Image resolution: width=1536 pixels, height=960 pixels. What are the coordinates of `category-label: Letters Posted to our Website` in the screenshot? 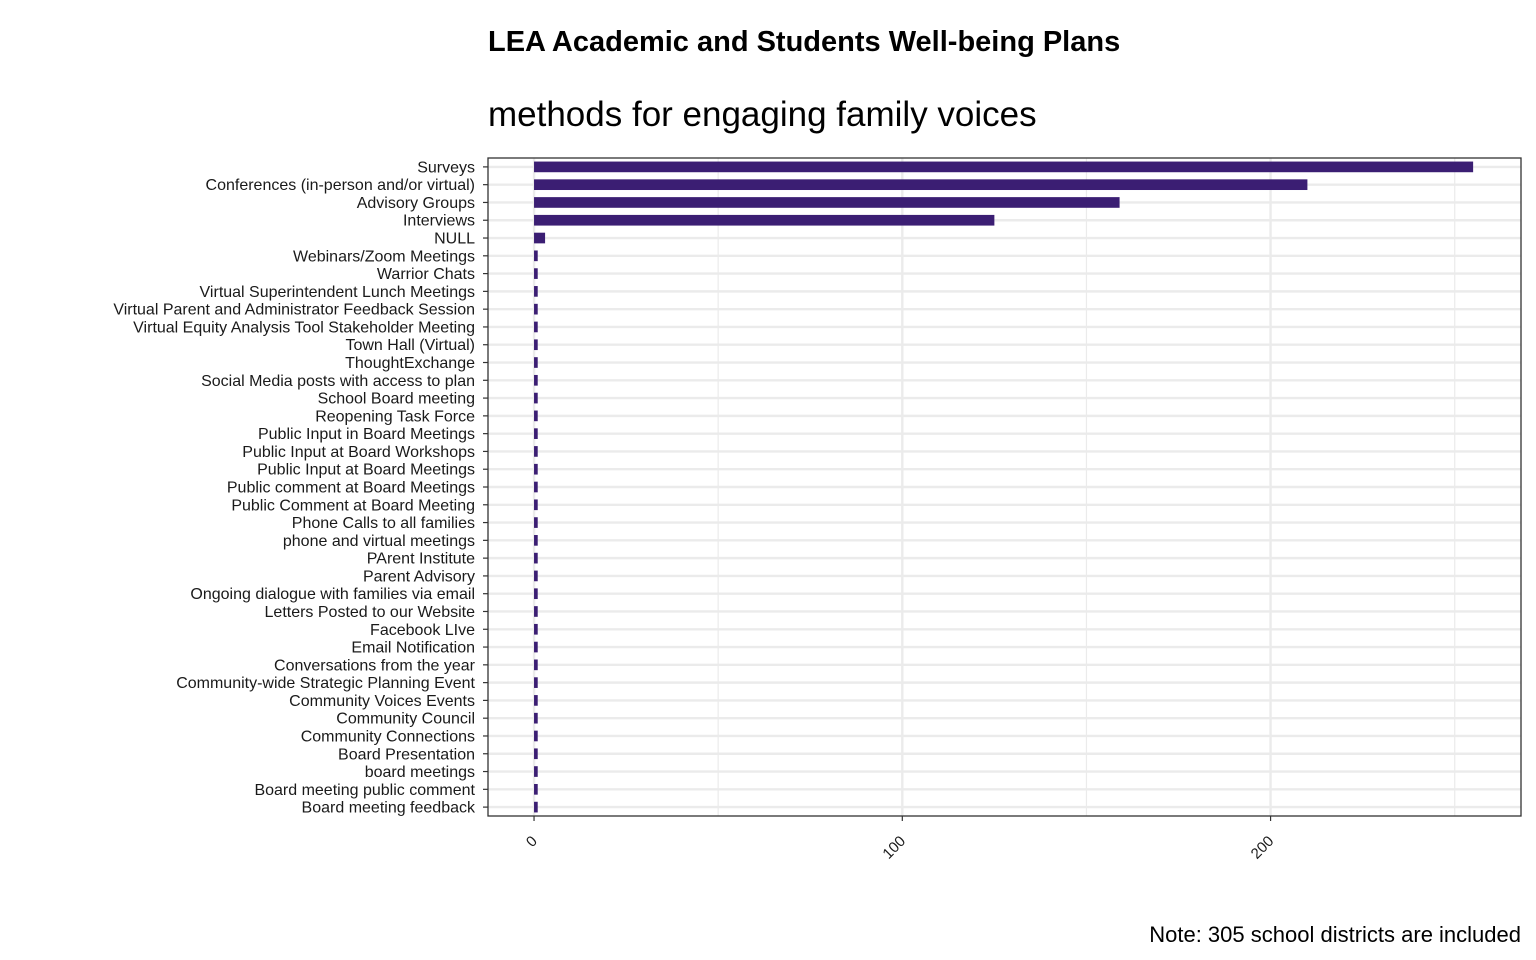 It's located at (370, 612).